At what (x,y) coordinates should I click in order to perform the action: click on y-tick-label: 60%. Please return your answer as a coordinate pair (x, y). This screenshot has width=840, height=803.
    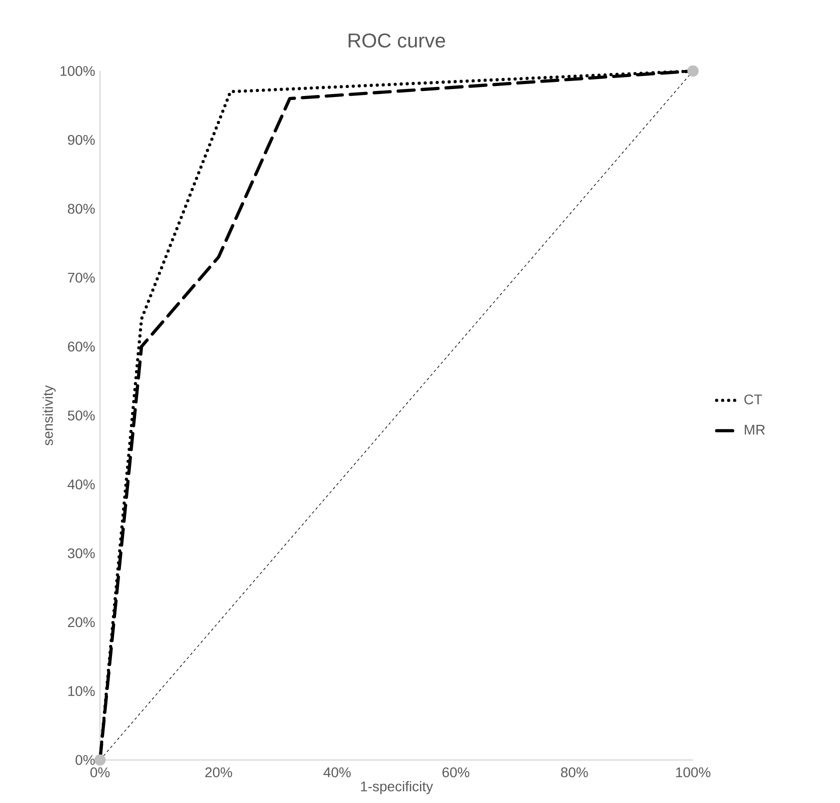
    Looking at the image, I should click on (81, 347).